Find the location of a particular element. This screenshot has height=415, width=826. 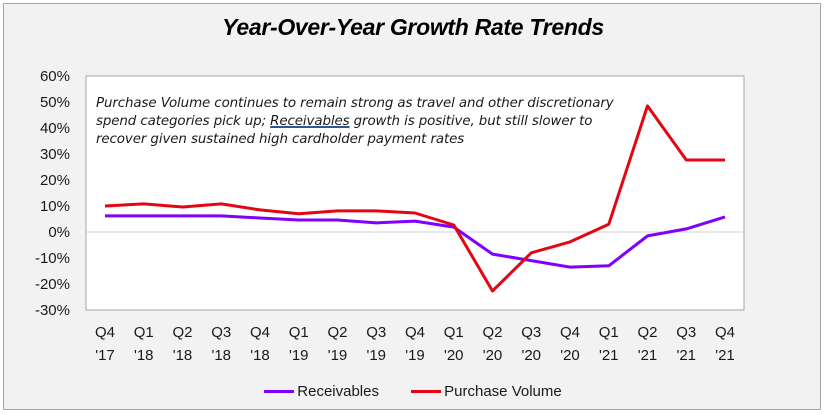

y-tick-label: 20% is located at coordinates (55, 180).